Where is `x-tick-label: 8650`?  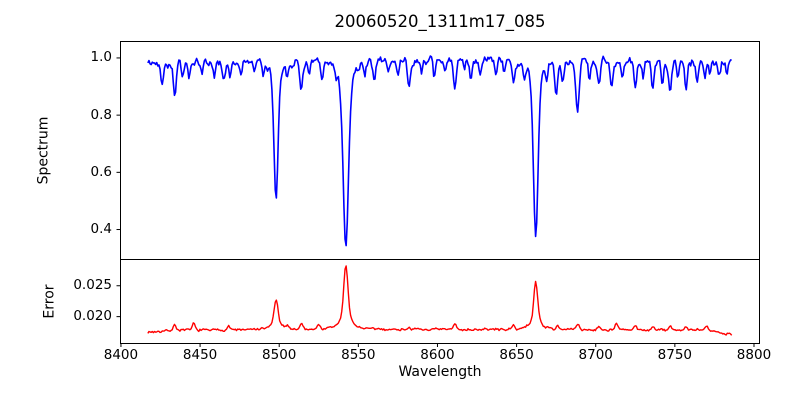
x-tick-label: 8650 is located at coordinates (516, 355).